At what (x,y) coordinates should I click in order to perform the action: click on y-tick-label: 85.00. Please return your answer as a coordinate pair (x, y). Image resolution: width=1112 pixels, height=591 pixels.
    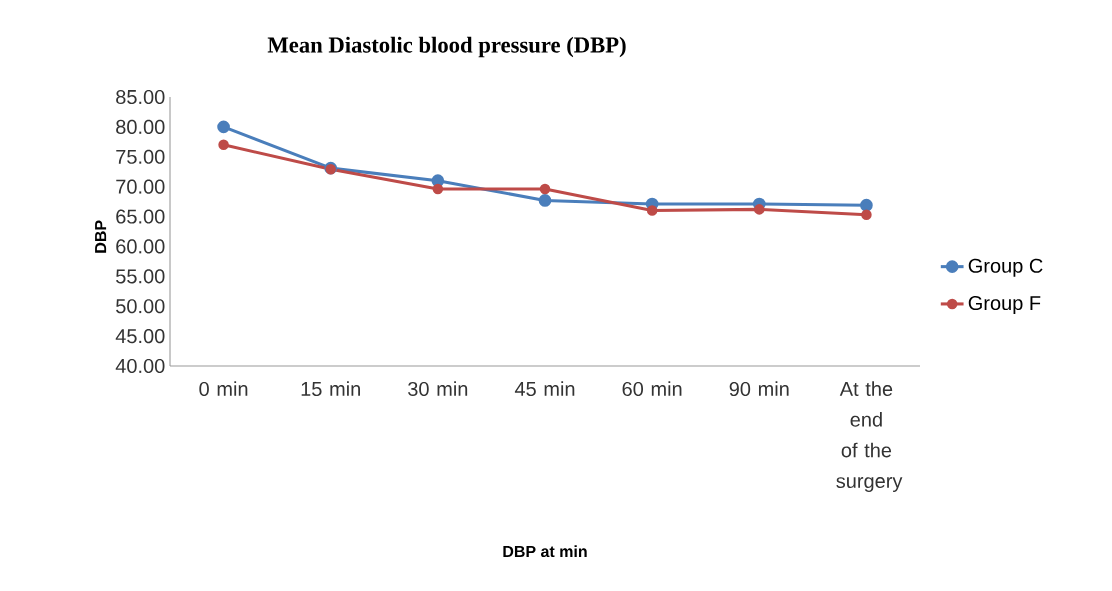
    Looking at the image, I should click on (140, 97).